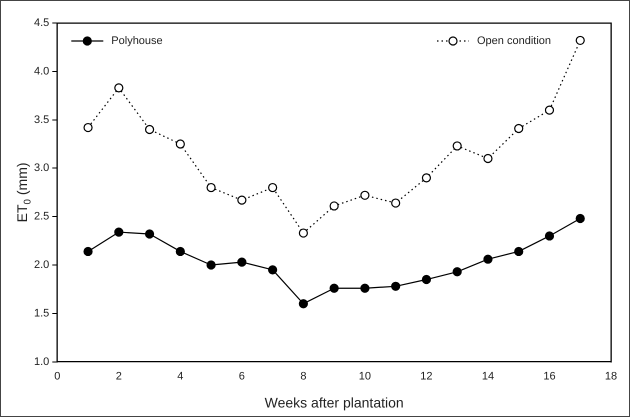  I want to click on y-tick-label: 3.5, so click(42, 120).